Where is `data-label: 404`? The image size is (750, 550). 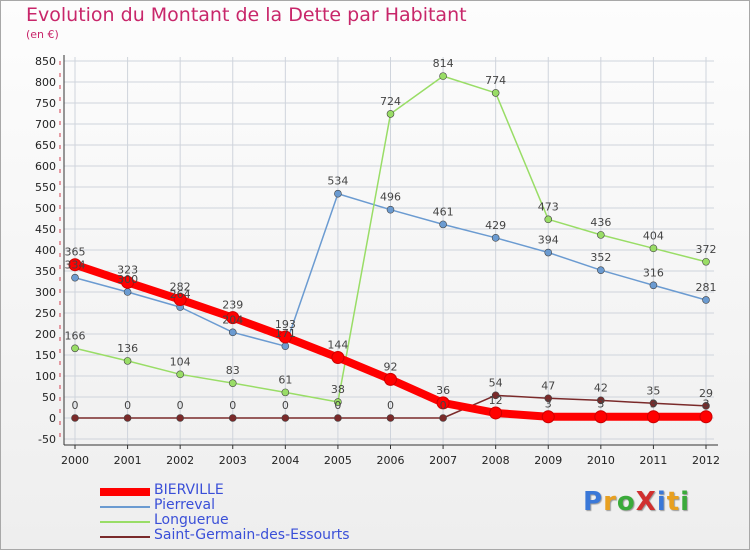 data-label: 404 is located at coordinates (653, 235).